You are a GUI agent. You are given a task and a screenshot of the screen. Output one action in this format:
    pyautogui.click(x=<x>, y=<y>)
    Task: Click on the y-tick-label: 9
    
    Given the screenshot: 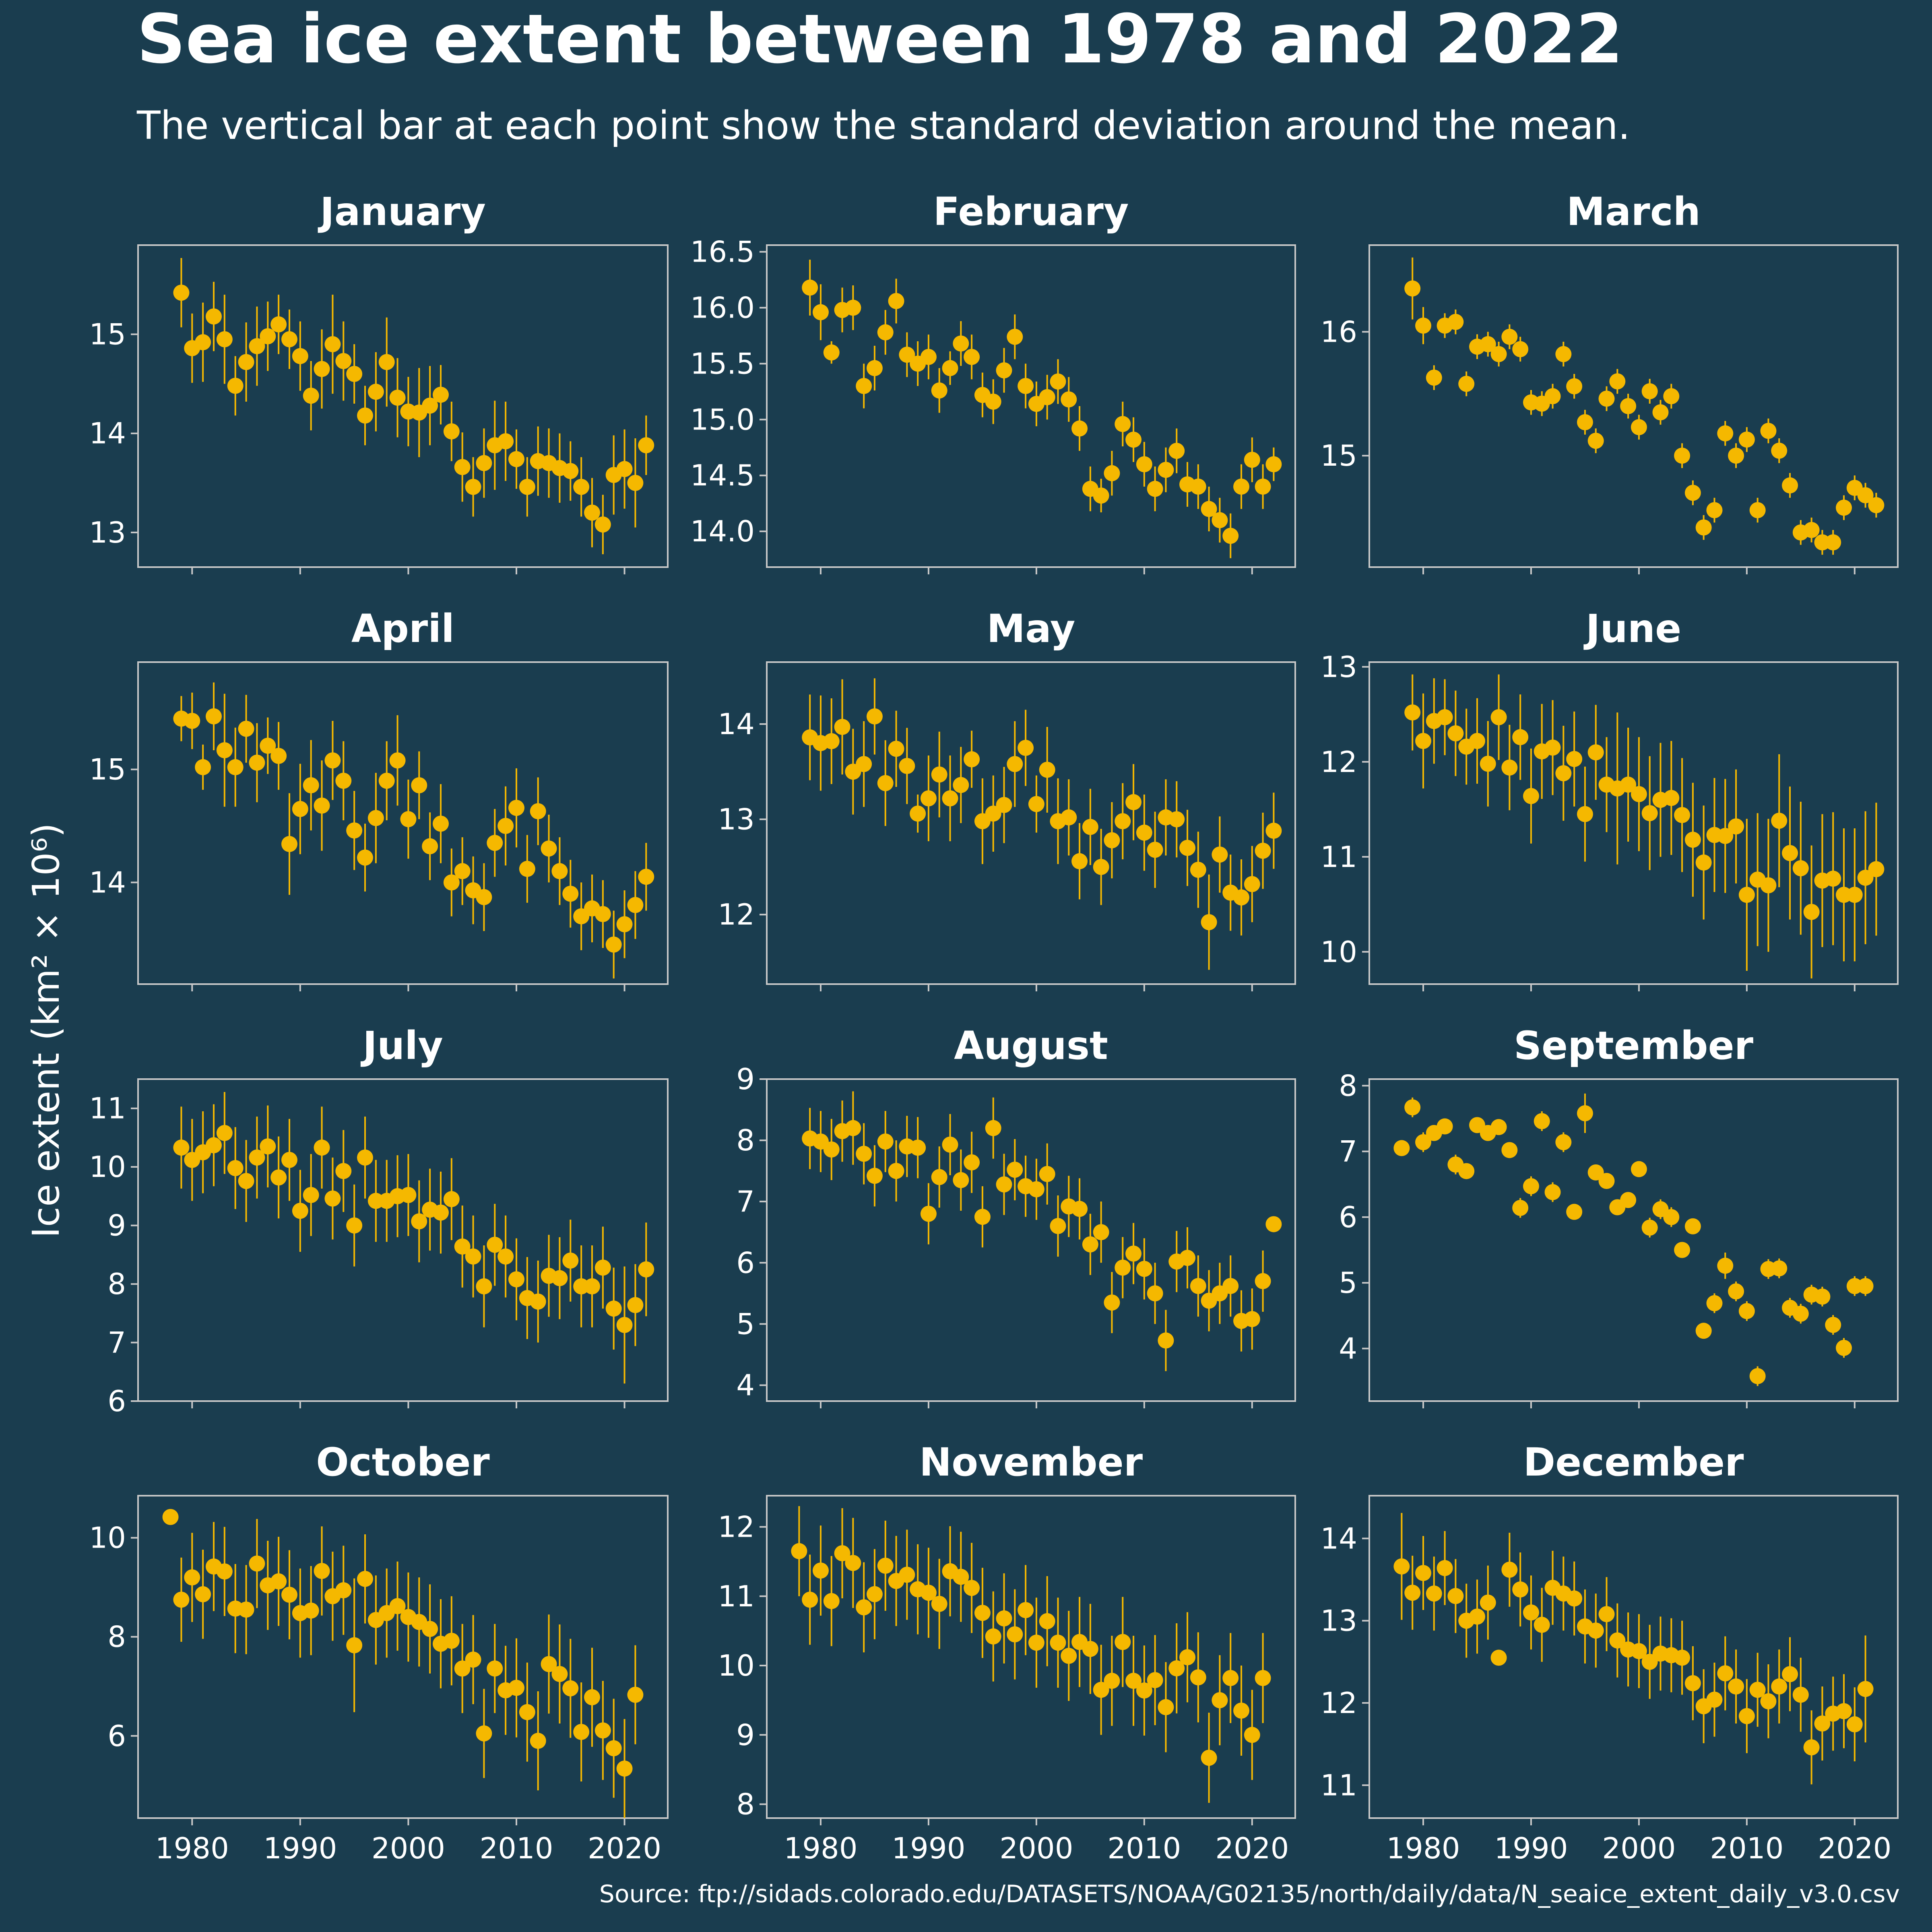 What is the action you would take?
    pyautogui.click(x=116, y=1226)
    